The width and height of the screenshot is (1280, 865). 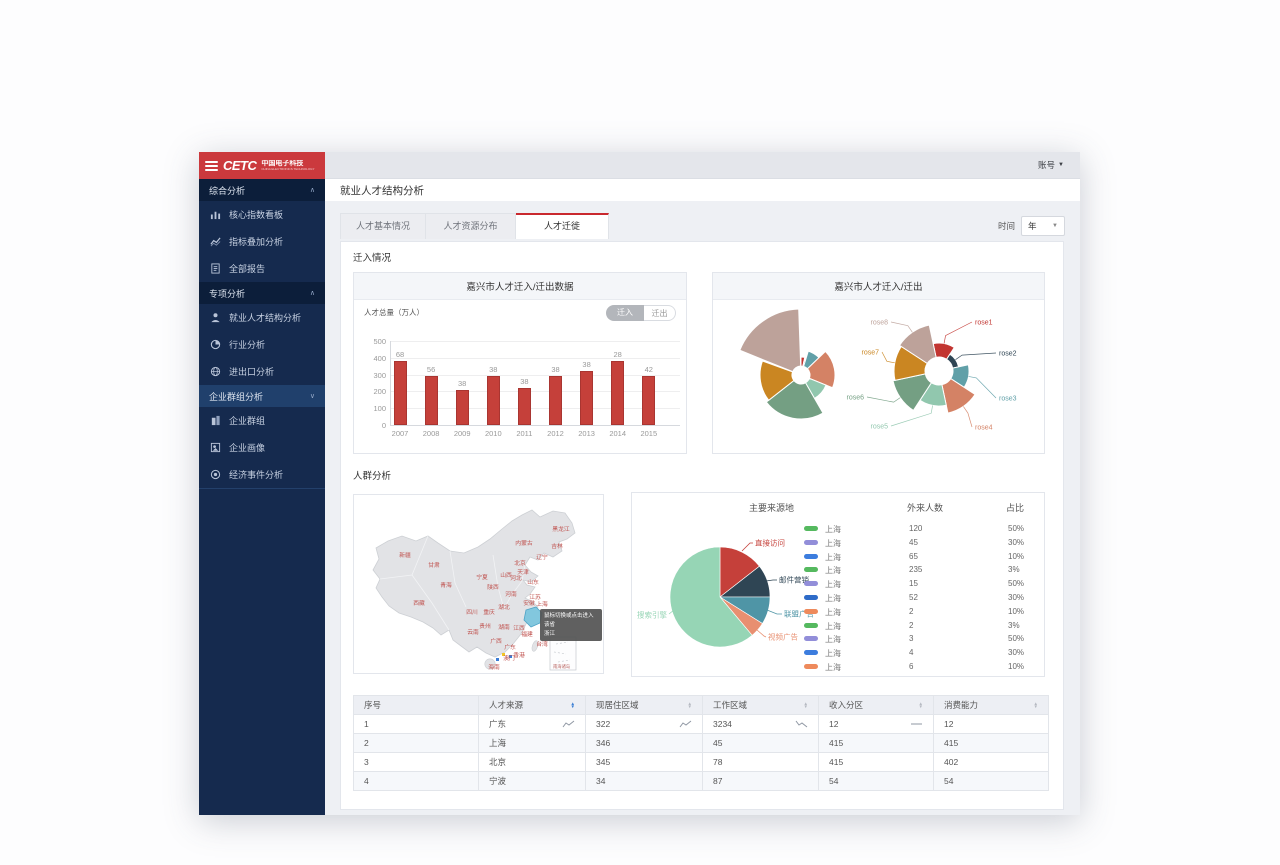 I want to click on column-header-收入分区: 收入分区 ▲ ▼, so click(x=876, y=705).